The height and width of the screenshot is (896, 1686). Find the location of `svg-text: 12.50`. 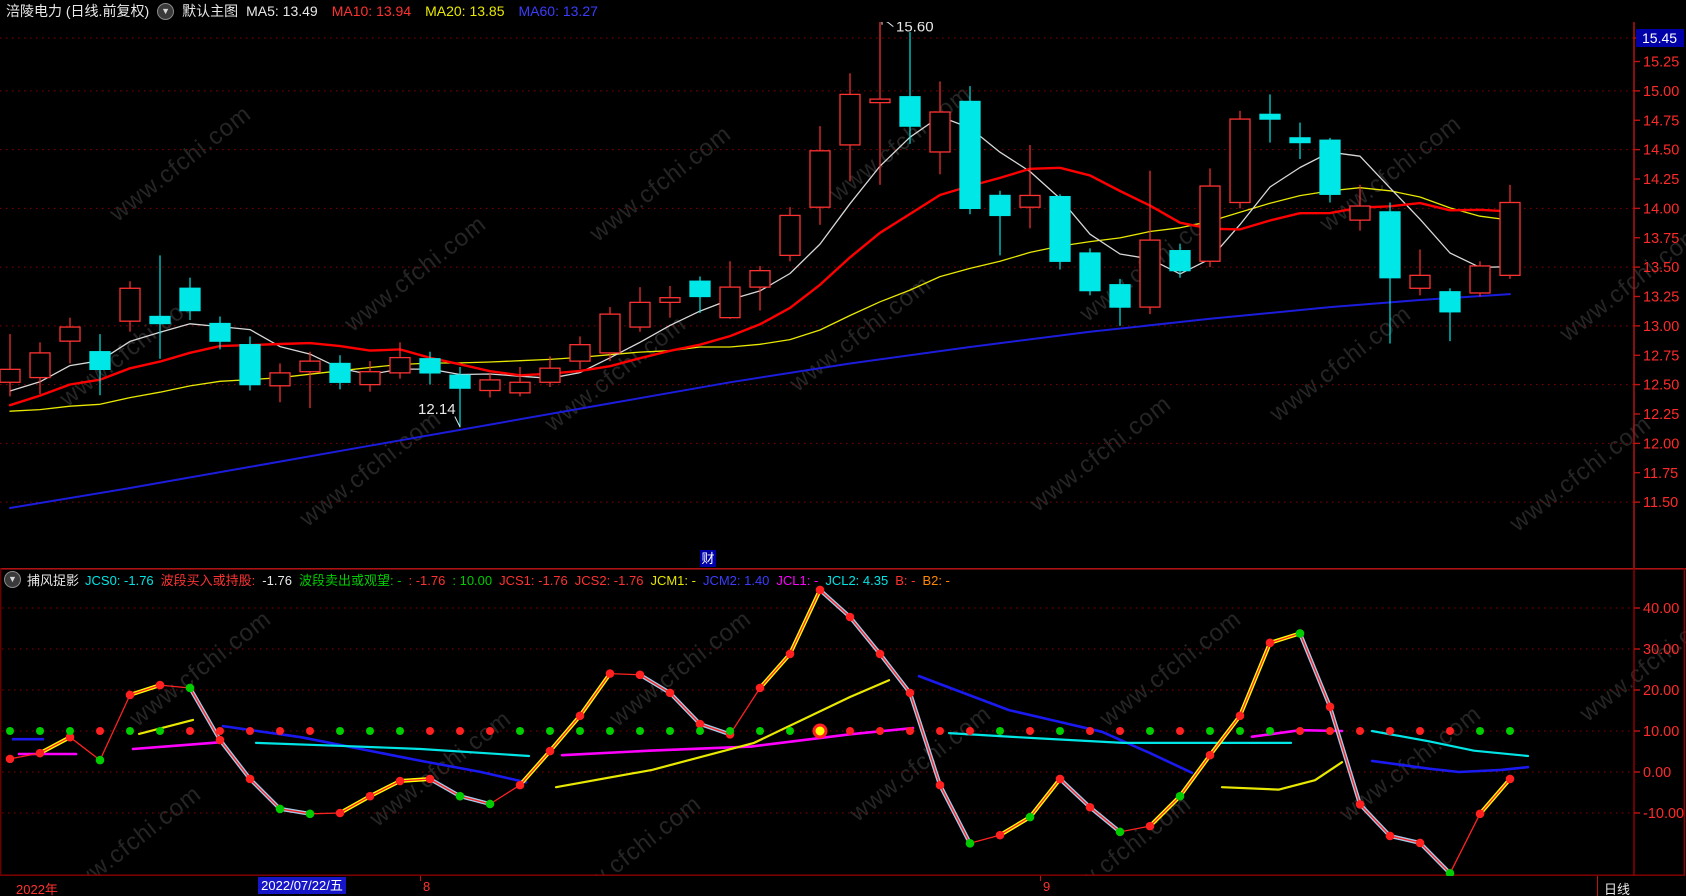

svg-text: 12.50 is located at coordinates (1661, 386).